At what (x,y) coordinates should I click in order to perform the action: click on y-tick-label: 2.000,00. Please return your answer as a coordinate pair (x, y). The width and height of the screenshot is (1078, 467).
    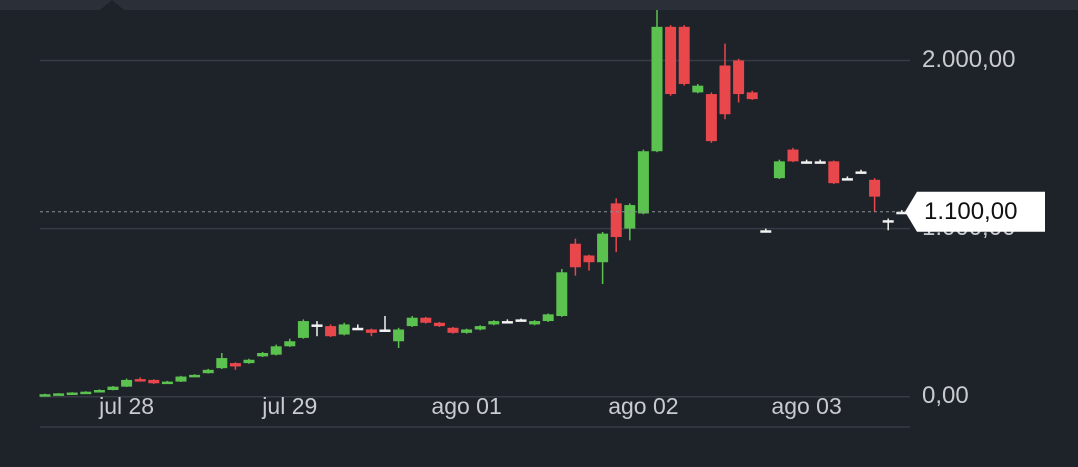
    Looking at the image, I should click on (968, 59).